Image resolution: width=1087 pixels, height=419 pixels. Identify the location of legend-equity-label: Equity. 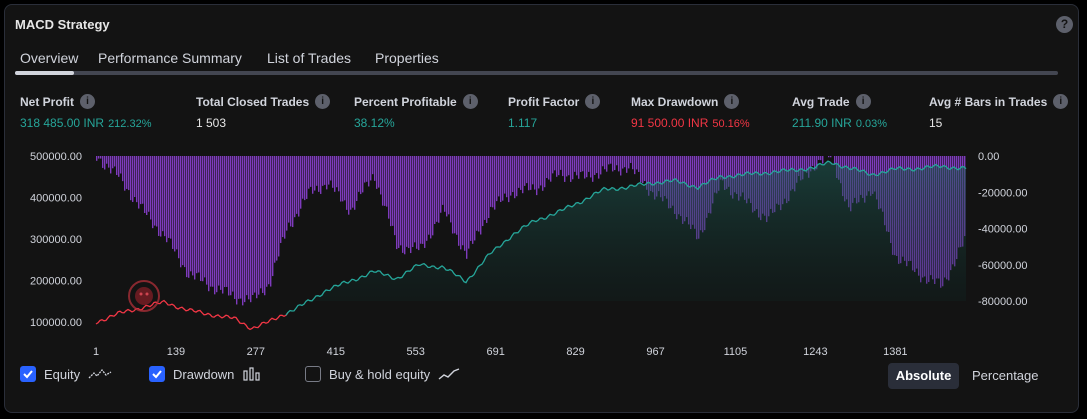
(62, 374).